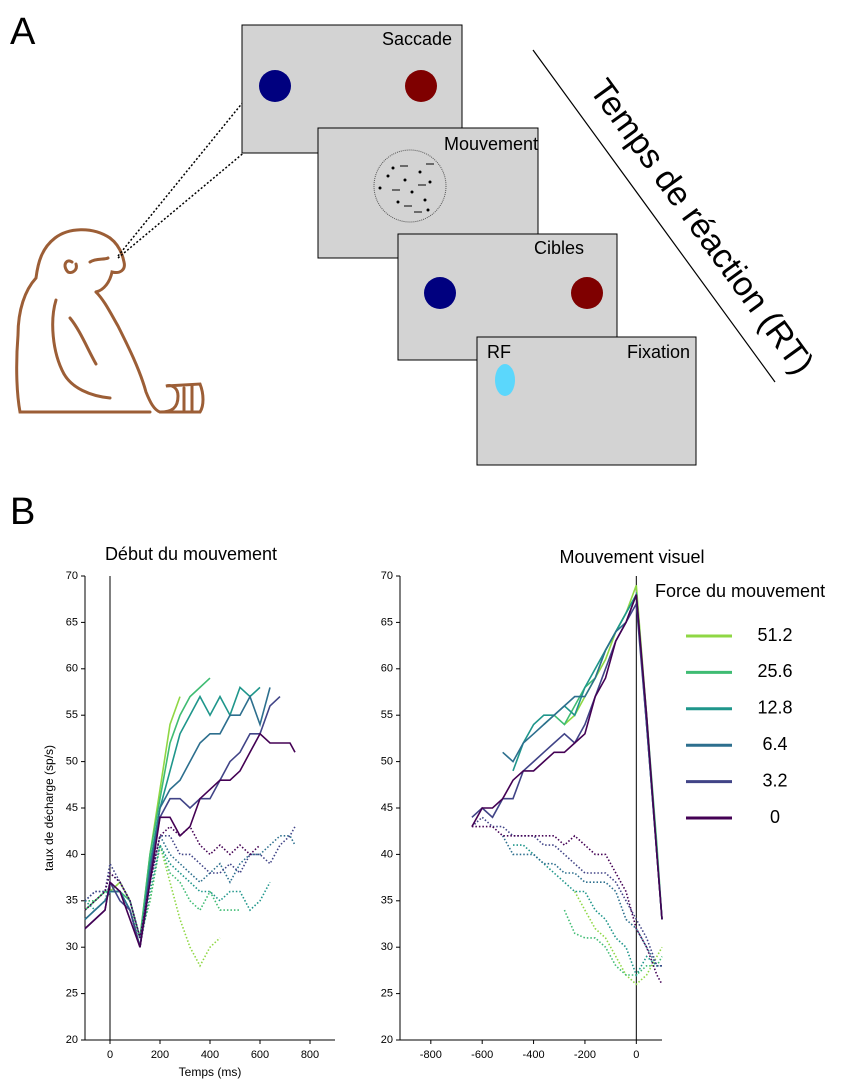 Image resolution: width=859 pixels, height=1084 pixels. Describe the element at coordinates (183, 176) in the screenshot. I see `gaze-line` at that location.